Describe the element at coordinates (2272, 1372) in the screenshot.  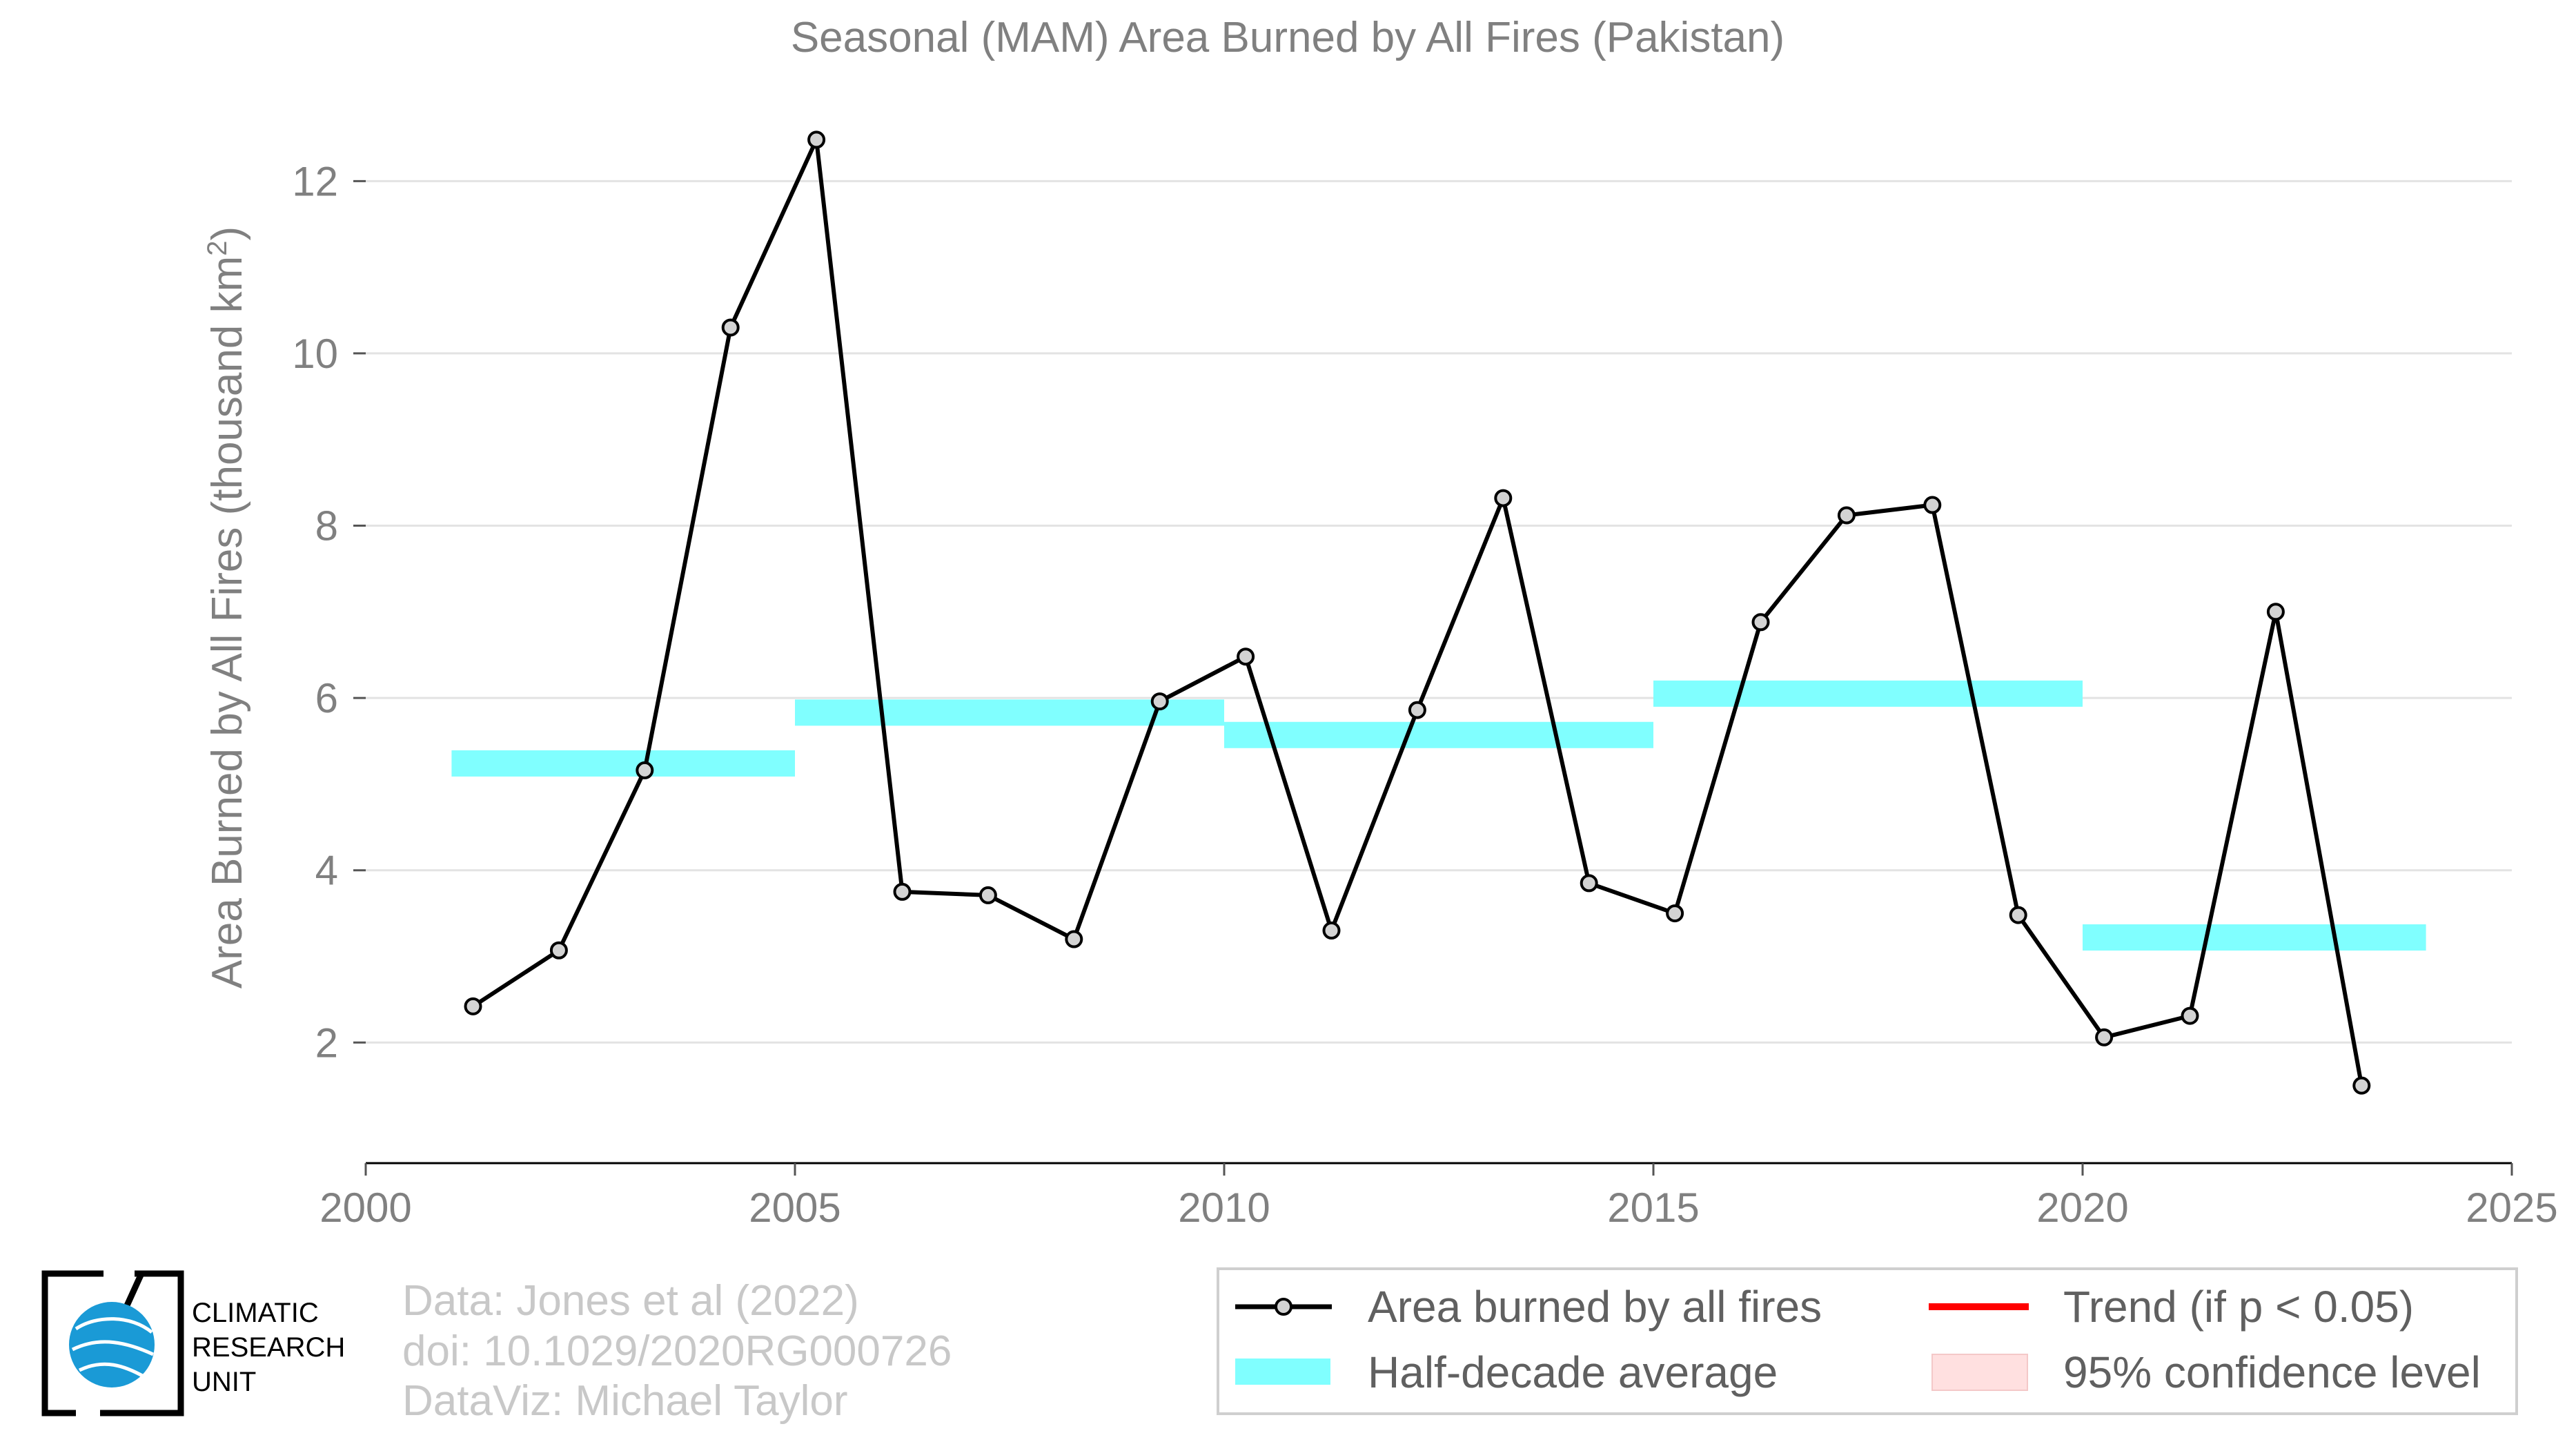
I see `legend-label-confidence: 95% confidence level` at that location.